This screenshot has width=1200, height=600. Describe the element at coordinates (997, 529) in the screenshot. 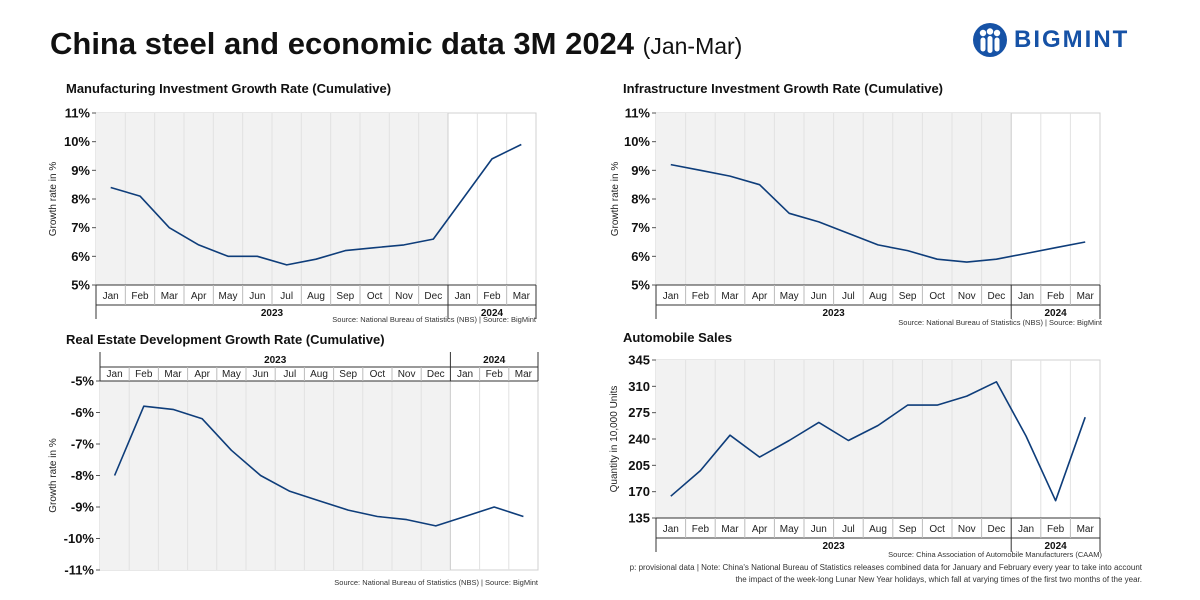

I see `automobile-x-tick-label: Dec` at that location.